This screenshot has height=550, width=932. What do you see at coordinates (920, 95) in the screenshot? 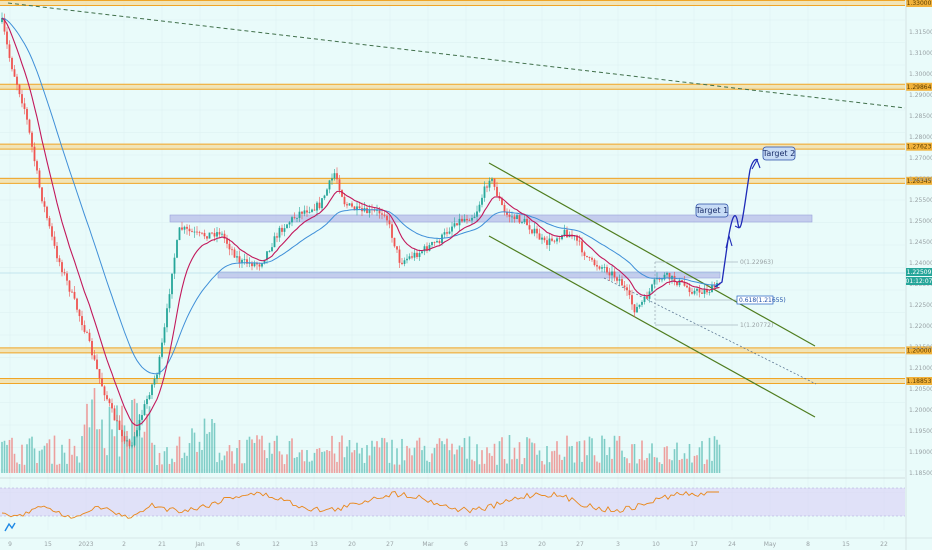
I see `price-tick-label: 1.29000` at bounding box center [920, 95].